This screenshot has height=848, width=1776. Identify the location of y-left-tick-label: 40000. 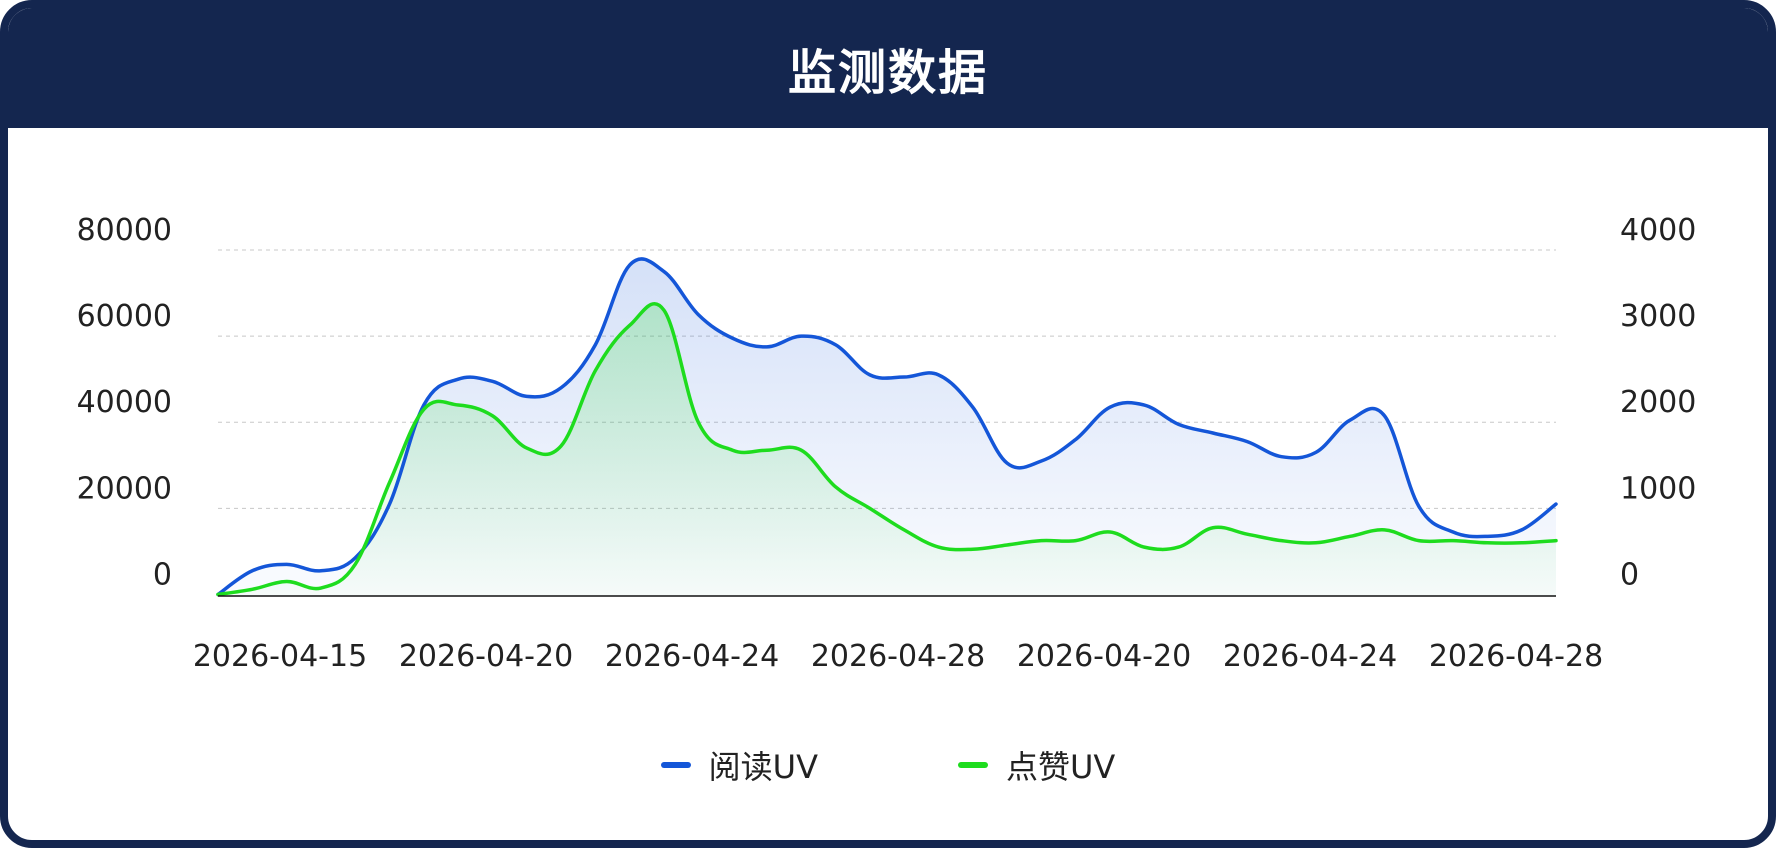
(124, 402).